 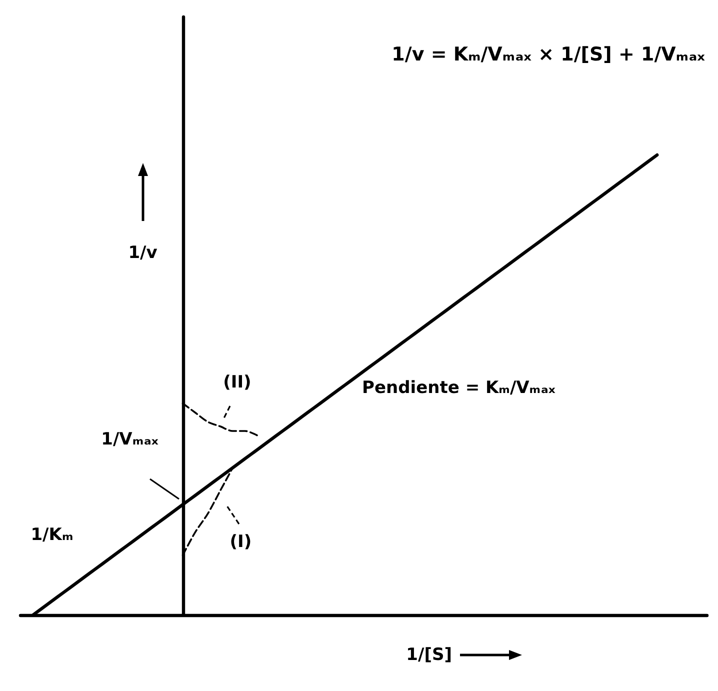 I want to click on annotation: Pendiente = Kₘ/Vₘₐₓ, so click(x=459, y=388).